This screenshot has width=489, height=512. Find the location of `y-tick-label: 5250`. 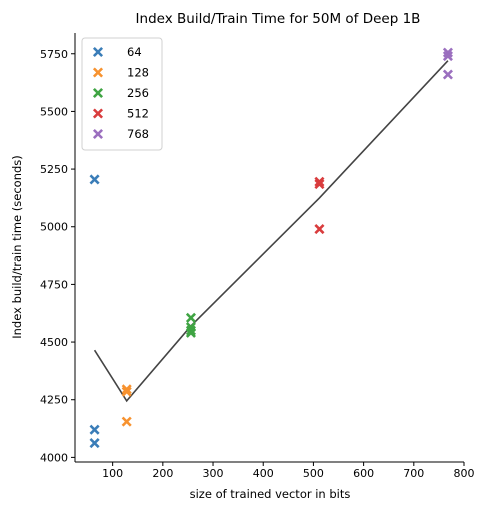

y-tick-label: 5250 is located at coordinates (54, 169).